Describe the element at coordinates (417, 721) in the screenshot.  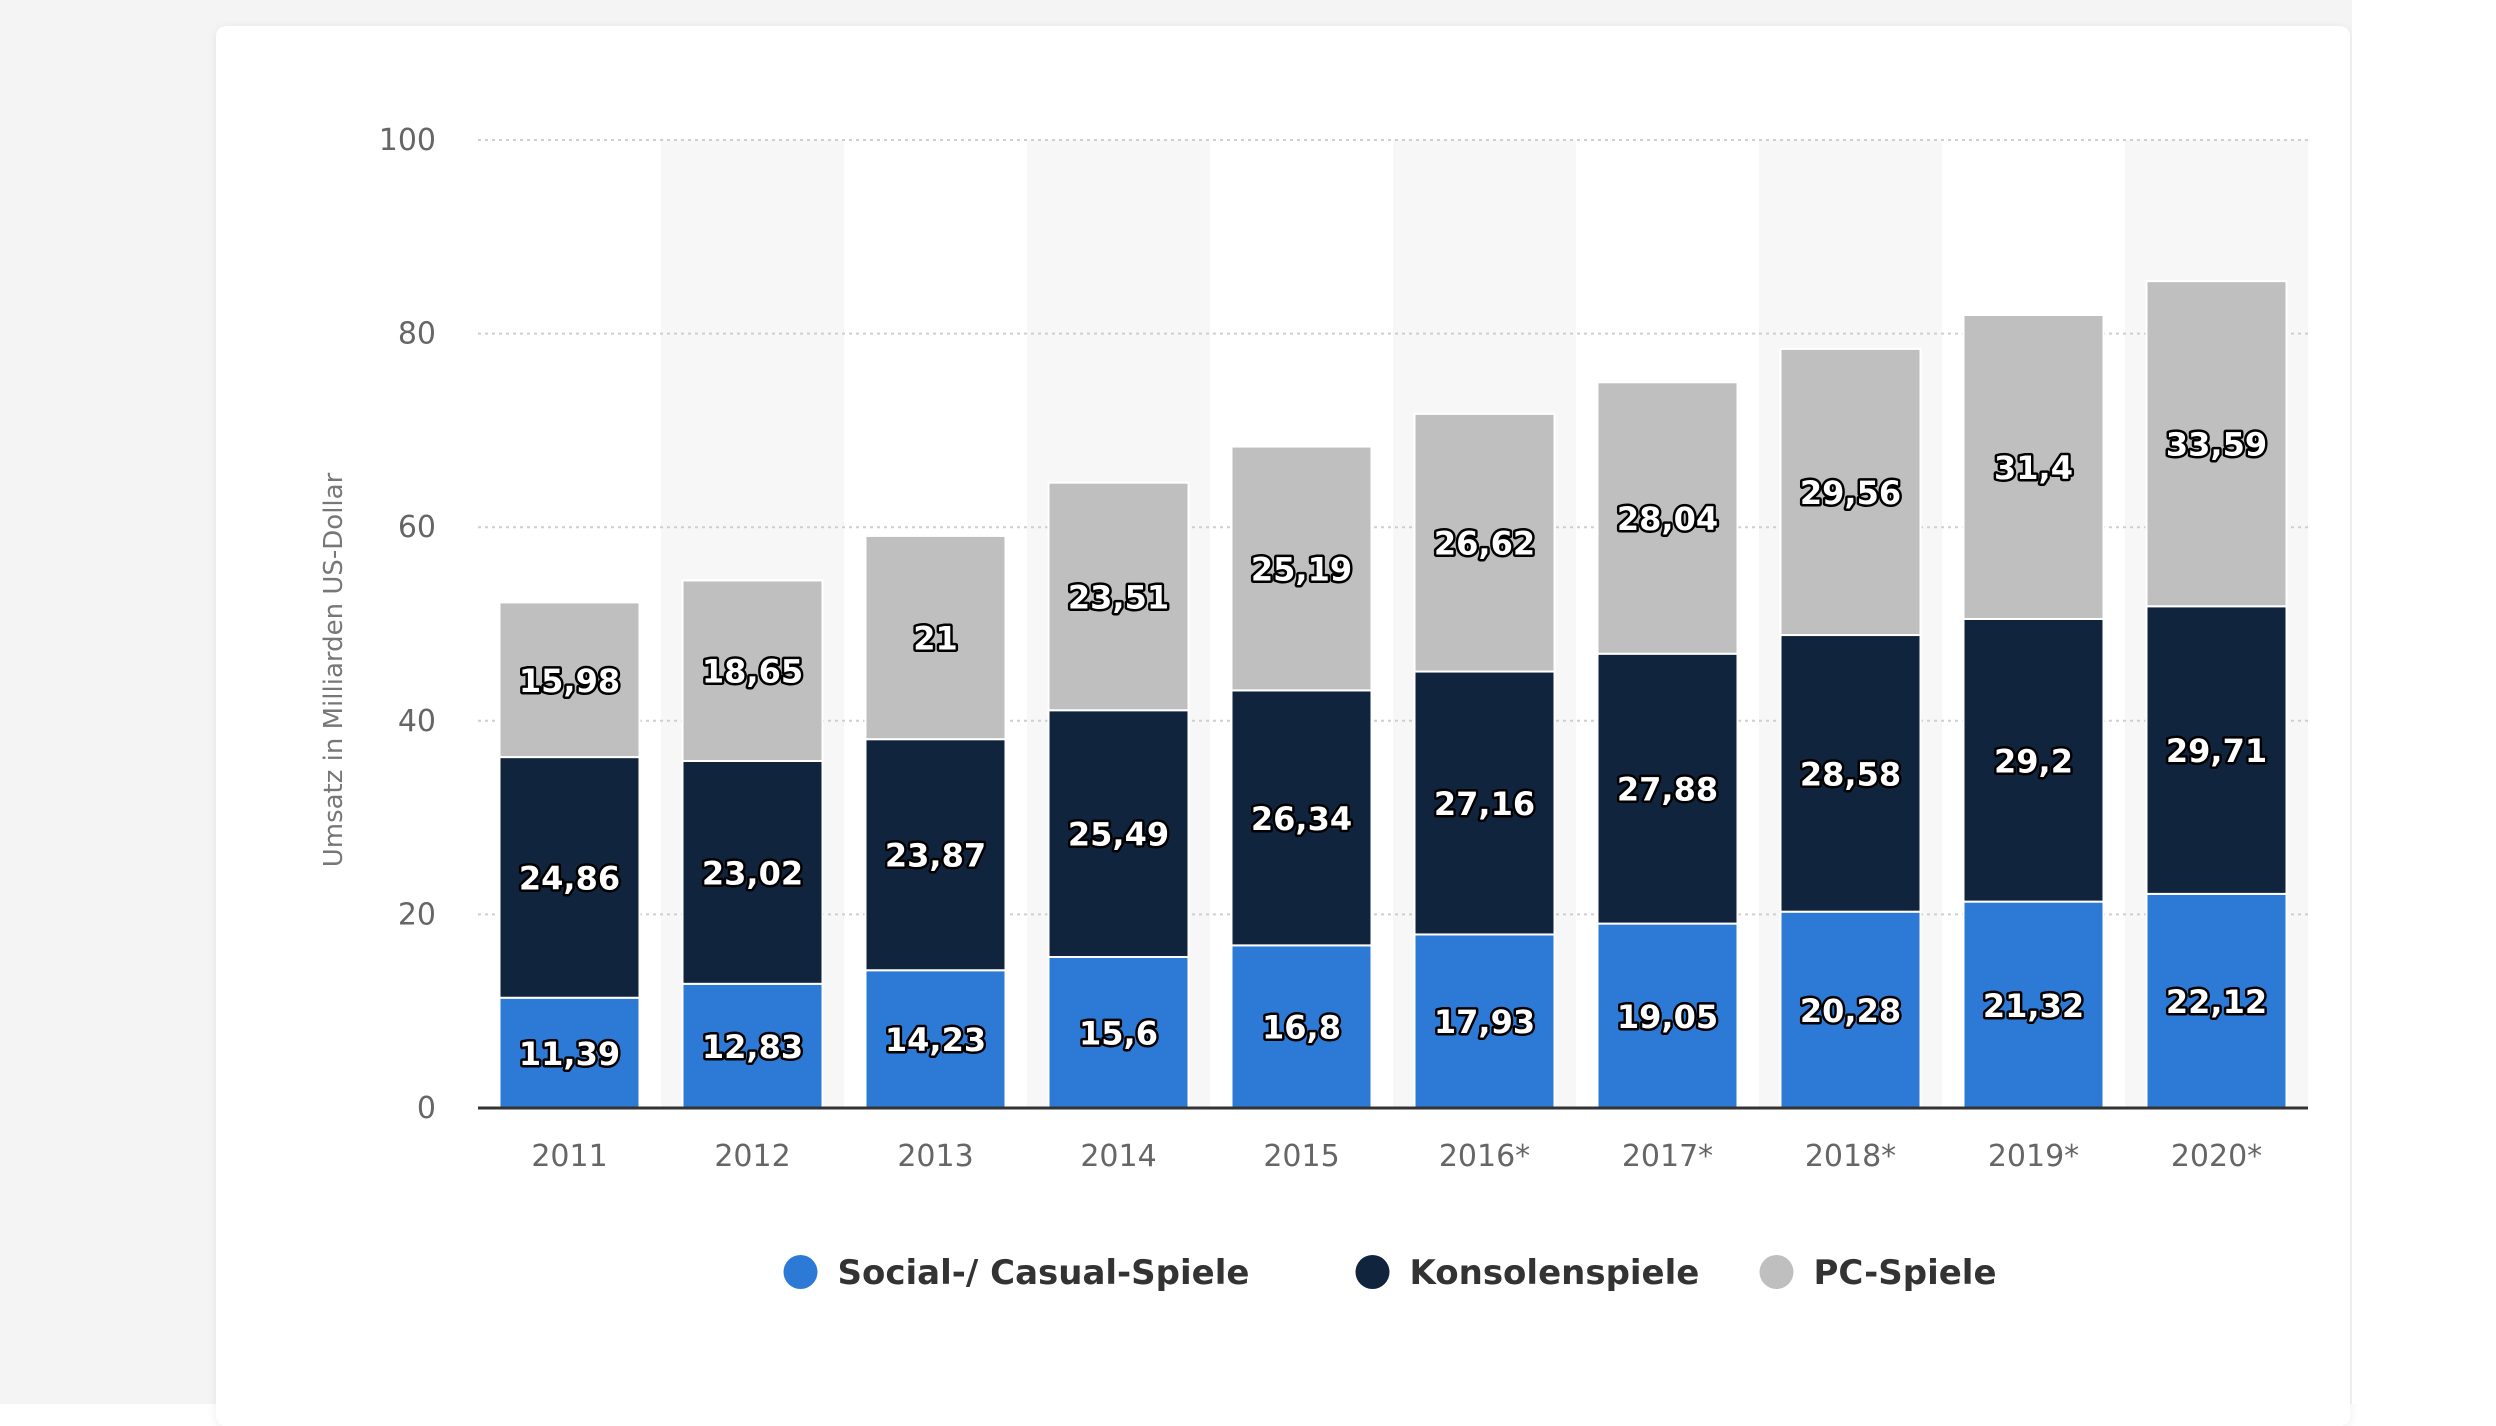
I see `y-tick-label: 40` at that location.